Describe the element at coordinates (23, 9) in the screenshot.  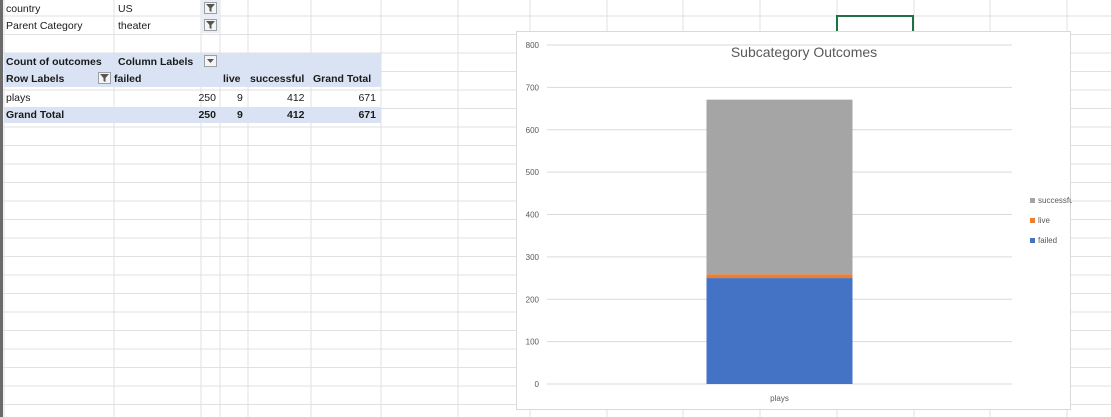
I see `filter-label-country: country` at that location.